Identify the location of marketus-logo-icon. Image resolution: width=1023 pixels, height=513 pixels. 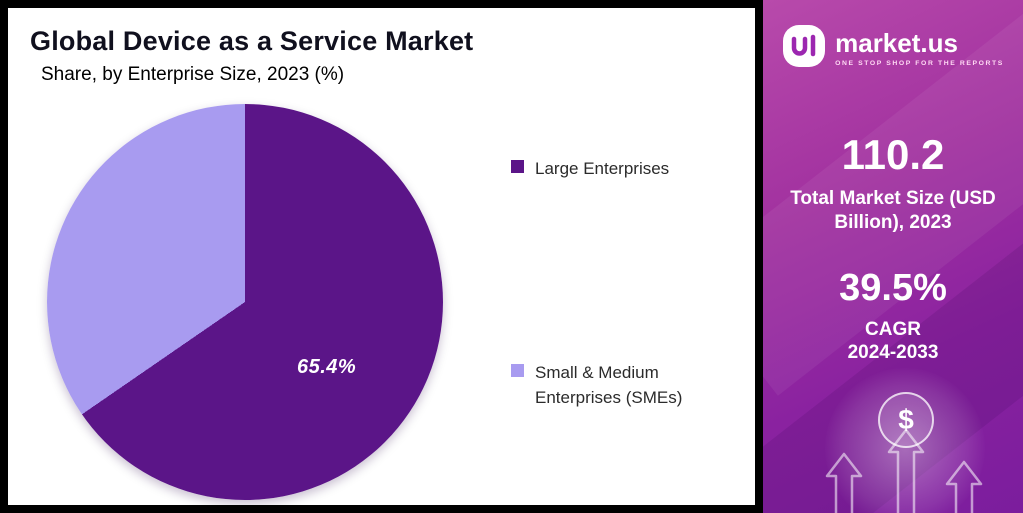
(804, 48).